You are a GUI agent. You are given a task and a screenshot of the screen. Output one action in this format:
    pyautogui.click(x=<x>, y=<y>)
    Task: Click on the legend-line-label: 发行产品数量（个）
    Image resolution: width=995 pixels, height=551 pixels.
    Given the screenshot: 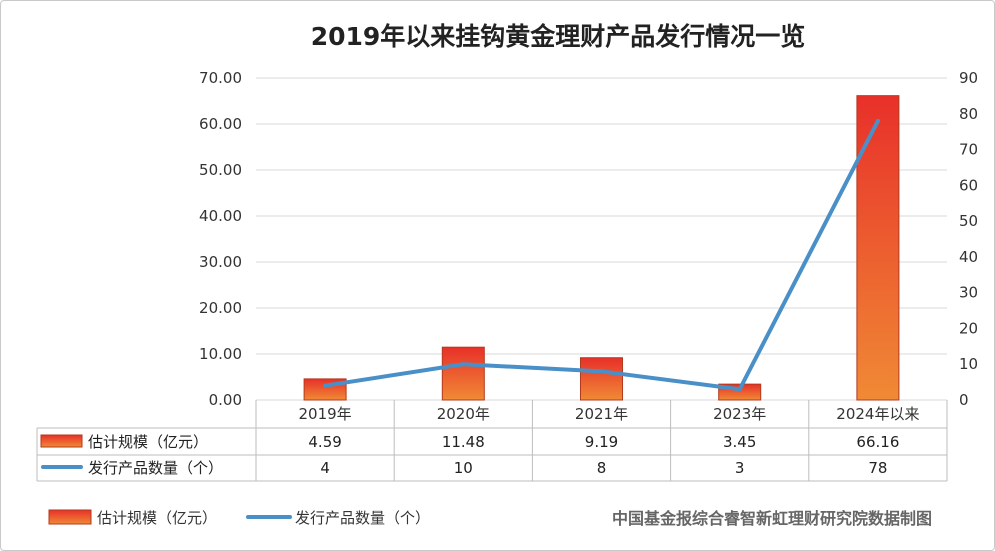 What is the action you would take?
    pyautogui.click(x=362, y=518)
    